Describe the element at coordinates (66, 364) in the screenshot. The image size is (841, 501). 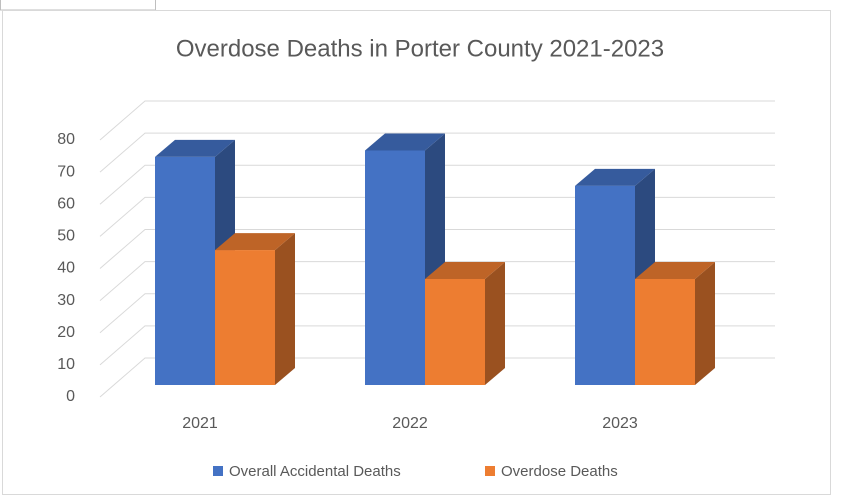
I see `y-tick-label: 10` at that location.